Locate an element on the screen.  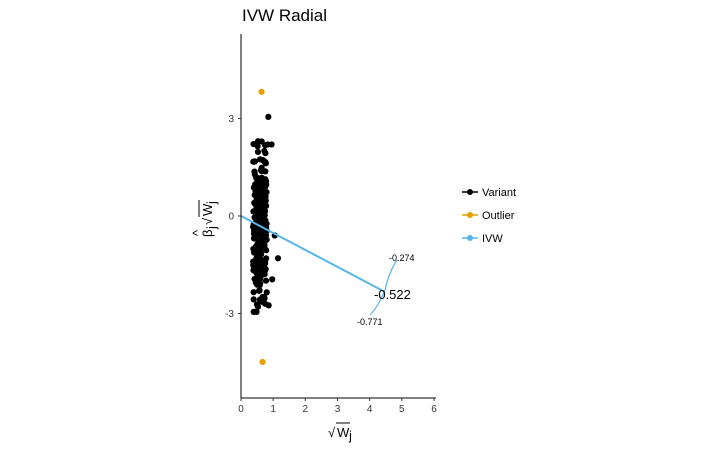
x-tick-label: 6 is located at coordinates (434, 409).